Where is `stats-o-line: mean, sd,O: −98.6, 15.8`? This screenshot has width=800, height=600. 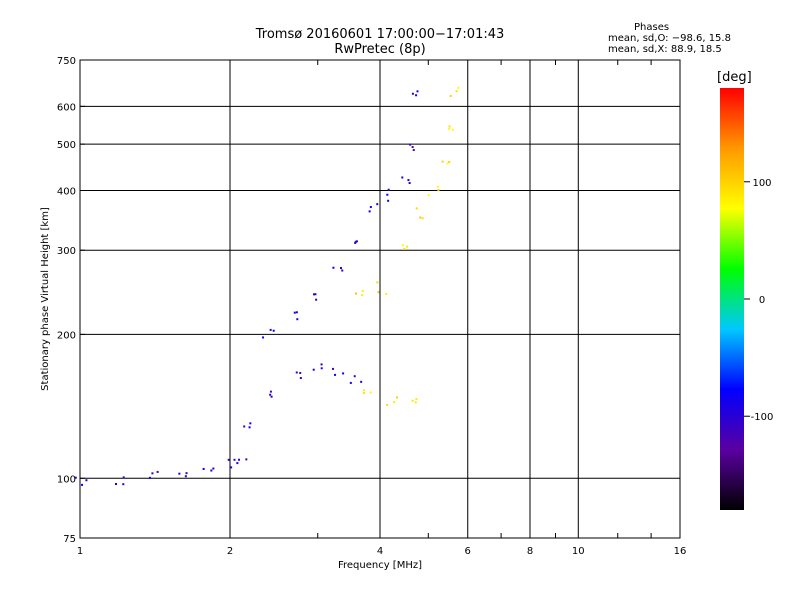
stats-o-line: mean, sd,O: −98.6, 15.8 is located at coordinates (669, 38).